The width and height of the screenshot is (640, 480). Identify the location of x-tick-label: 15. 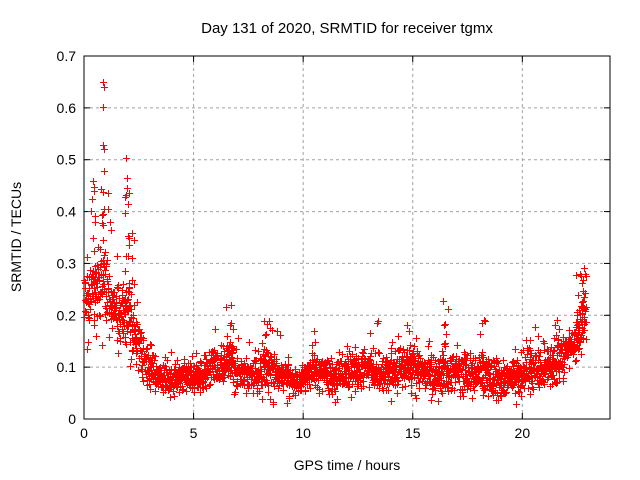
(413, 433).